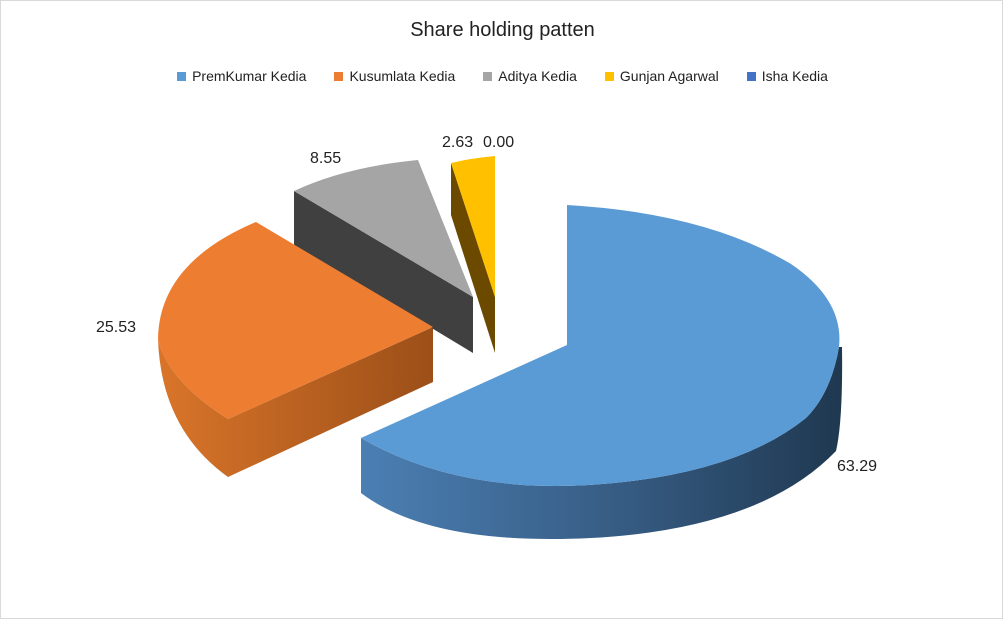 This screenshot has height=620, width=1003. Describe the element at coordinates (537, 76) in the screenshot. I see `legend-label-aditya-kedia: Aditya Kedia` at that location.